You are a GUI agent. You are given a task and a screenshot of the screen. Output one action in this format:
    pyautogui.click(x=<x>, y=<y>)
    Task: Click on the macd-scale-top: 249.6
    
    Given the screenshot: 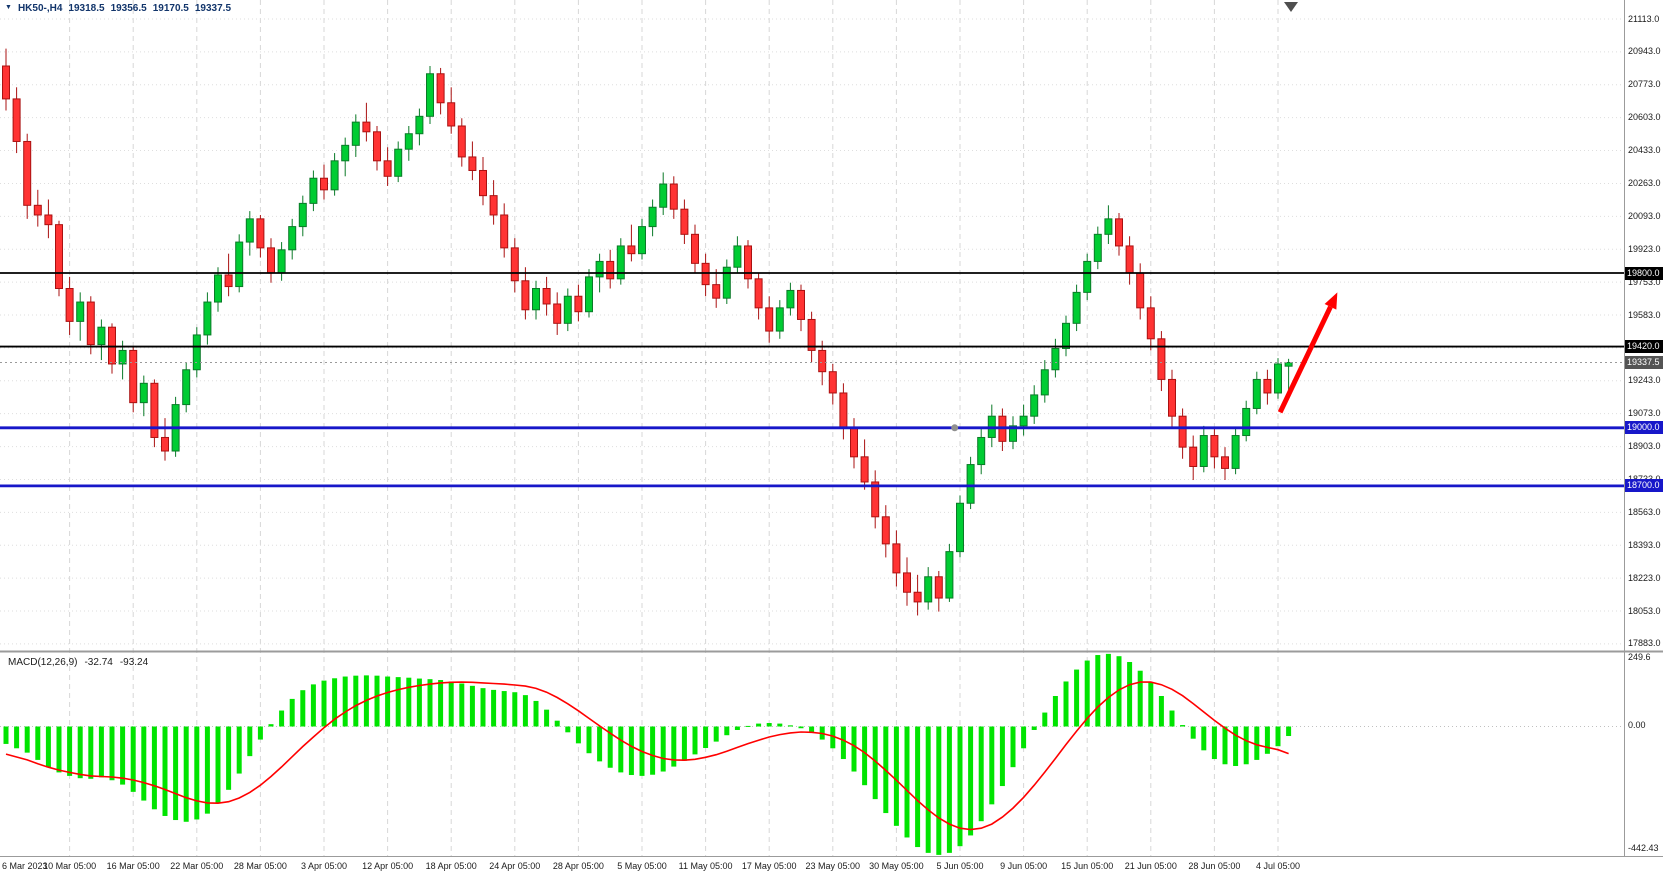 What is the action you would take?
    pyautogui.click(x=1639, y=657)
    